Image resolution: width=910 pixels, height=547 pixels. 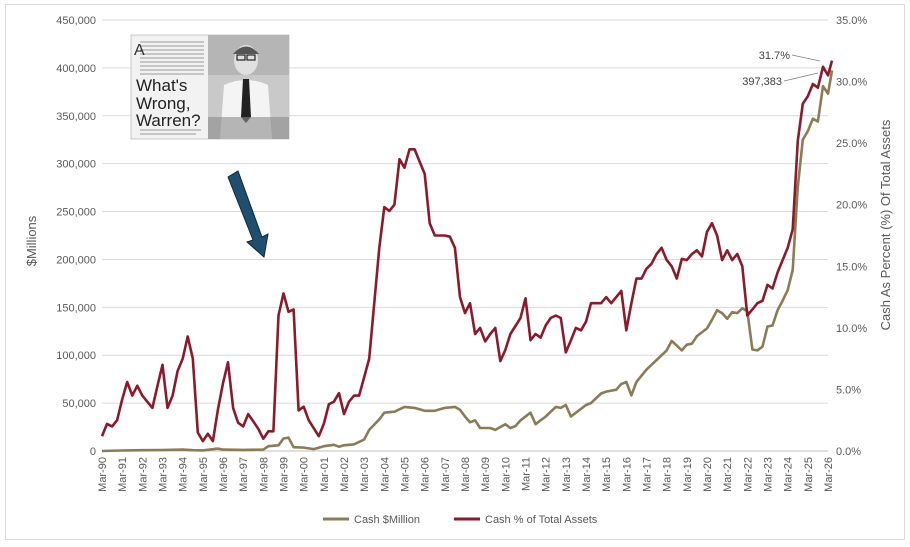 I want to click on x-tick-label: Mar-22, so click(x=748, y=474).